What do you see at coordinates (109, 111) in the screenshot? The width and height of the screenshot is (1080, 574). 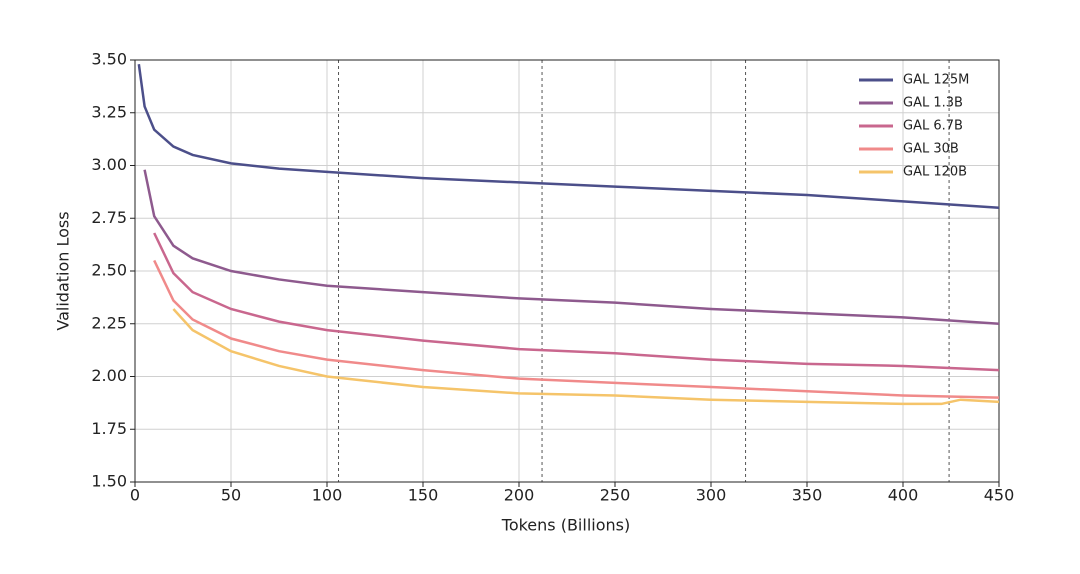 I see `y-tick-label: 3.25` at bounding box center [109, 111].